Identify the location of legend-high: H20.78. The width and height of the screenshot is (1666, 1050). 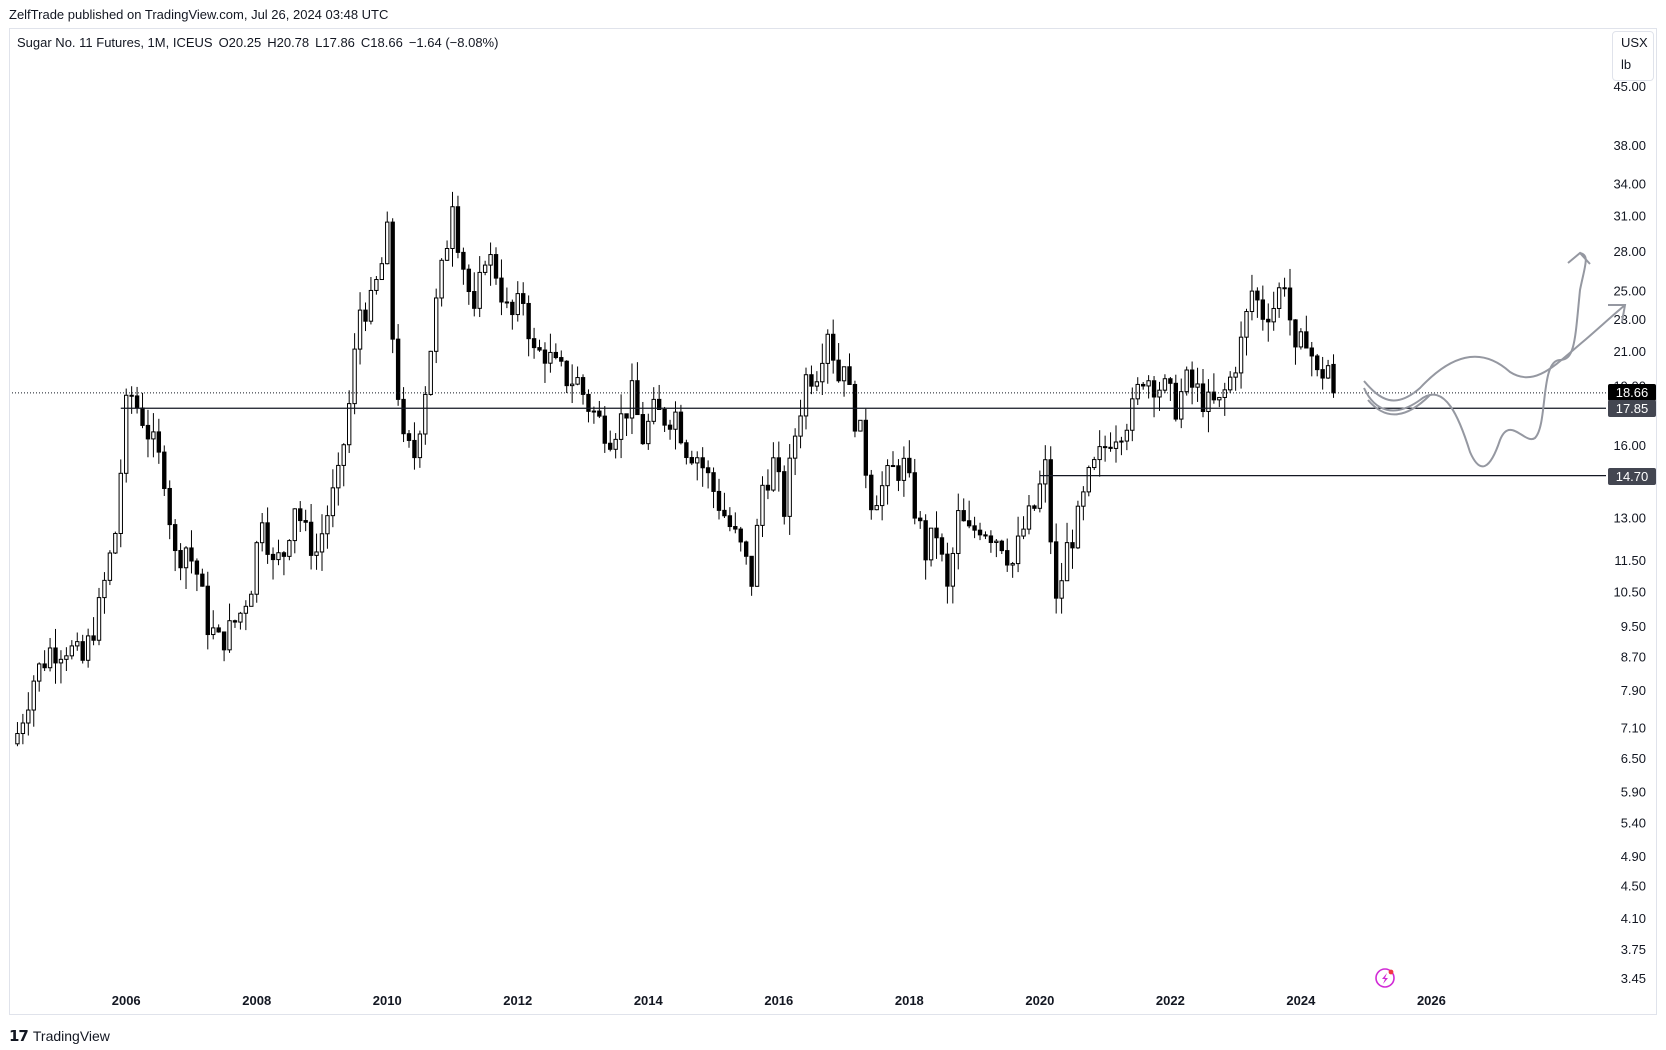
(288, 42).